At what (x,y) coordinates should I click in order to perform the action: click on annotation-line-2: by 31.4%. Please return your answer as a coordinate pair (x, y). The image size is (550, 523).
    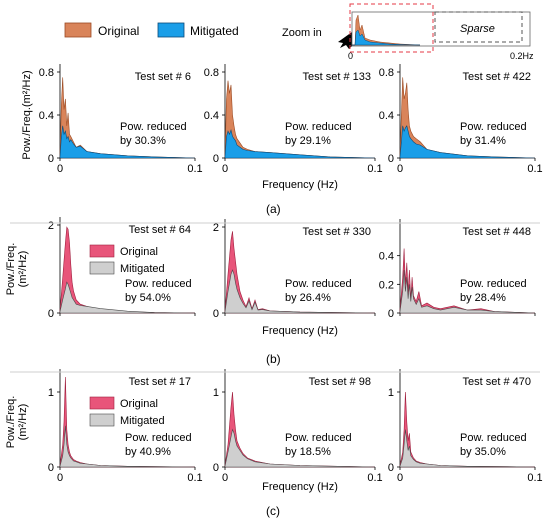
    Looking at the image, I should click on (483, 141).